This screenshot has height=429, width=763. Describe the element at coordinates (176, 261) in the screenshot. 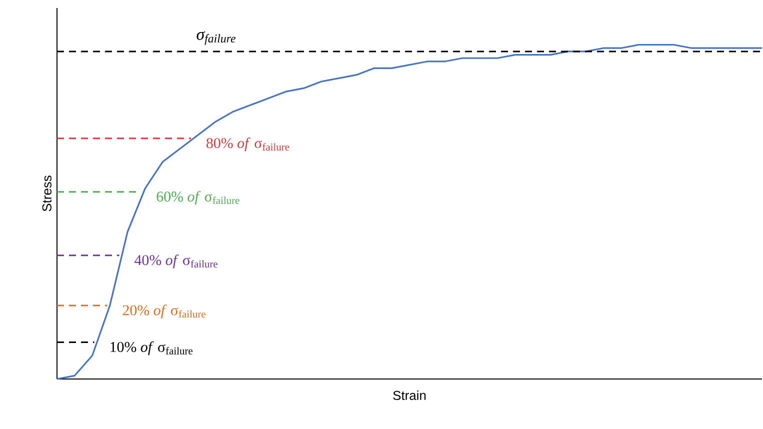

I see `ref-line-label: 40% of σ$_{failure}$` at that location.